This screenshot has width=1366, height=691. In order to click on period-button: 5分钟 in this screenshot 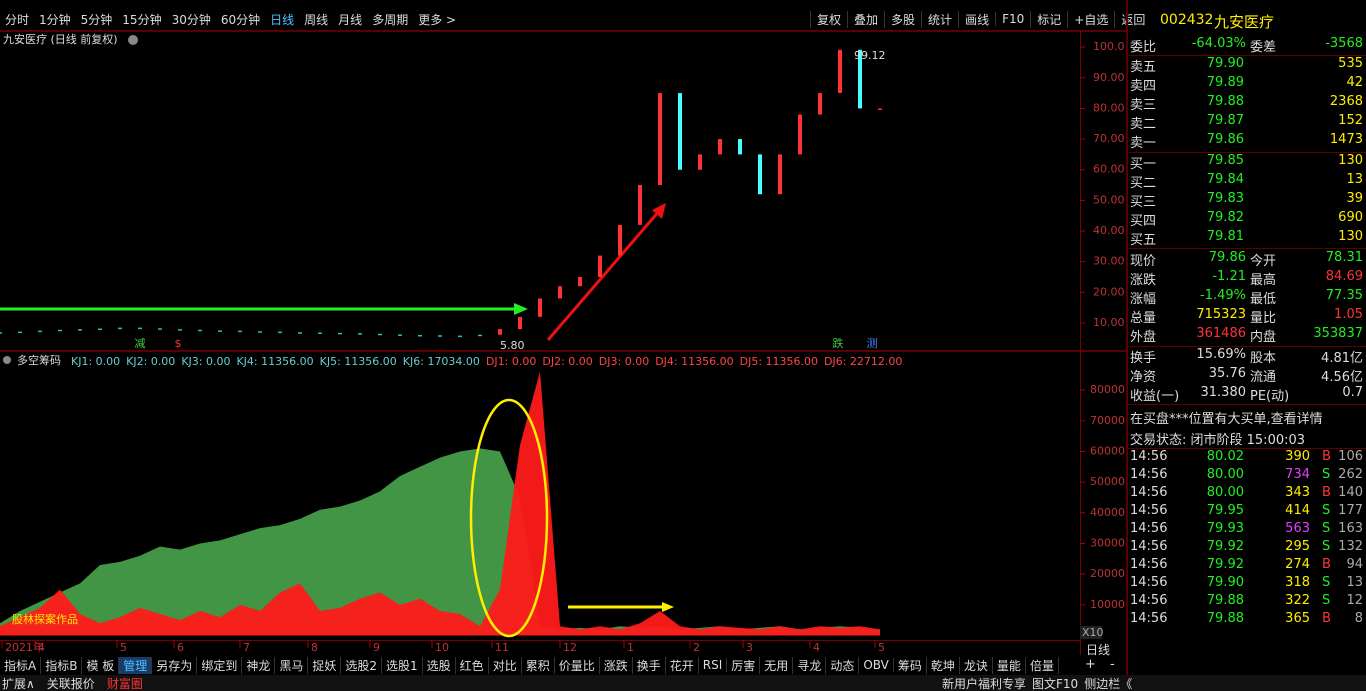, I will do `click(96, 19)`.